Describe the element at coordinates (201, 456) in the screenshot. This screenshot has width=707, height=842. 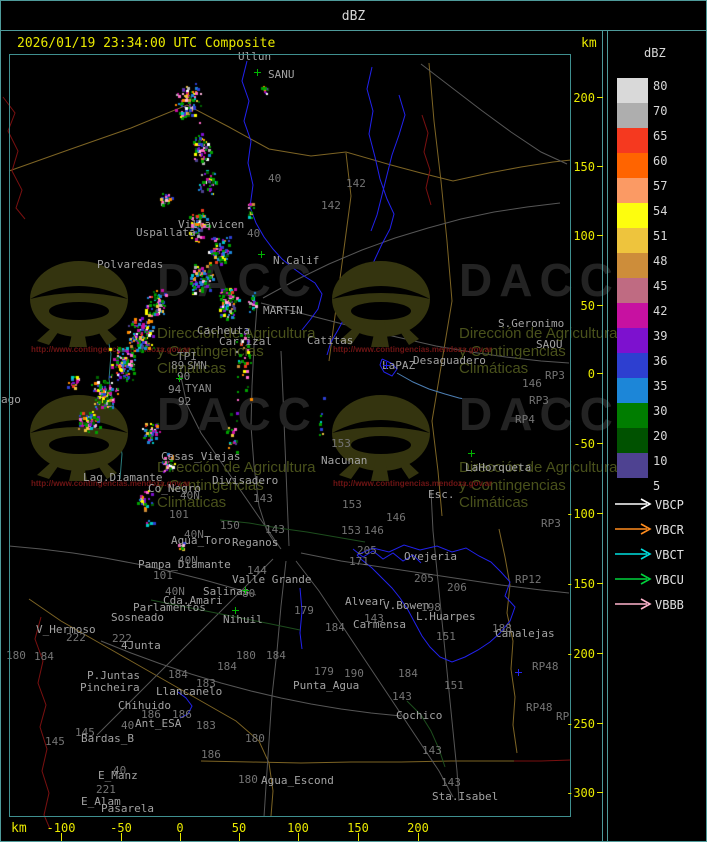
I see `map-label: Casas_Viejas` at that location.